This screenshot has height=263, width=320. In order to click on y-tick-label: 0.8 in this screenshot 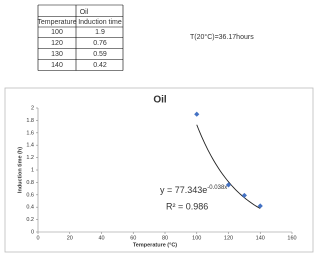, I will do `click(30, 183)`.